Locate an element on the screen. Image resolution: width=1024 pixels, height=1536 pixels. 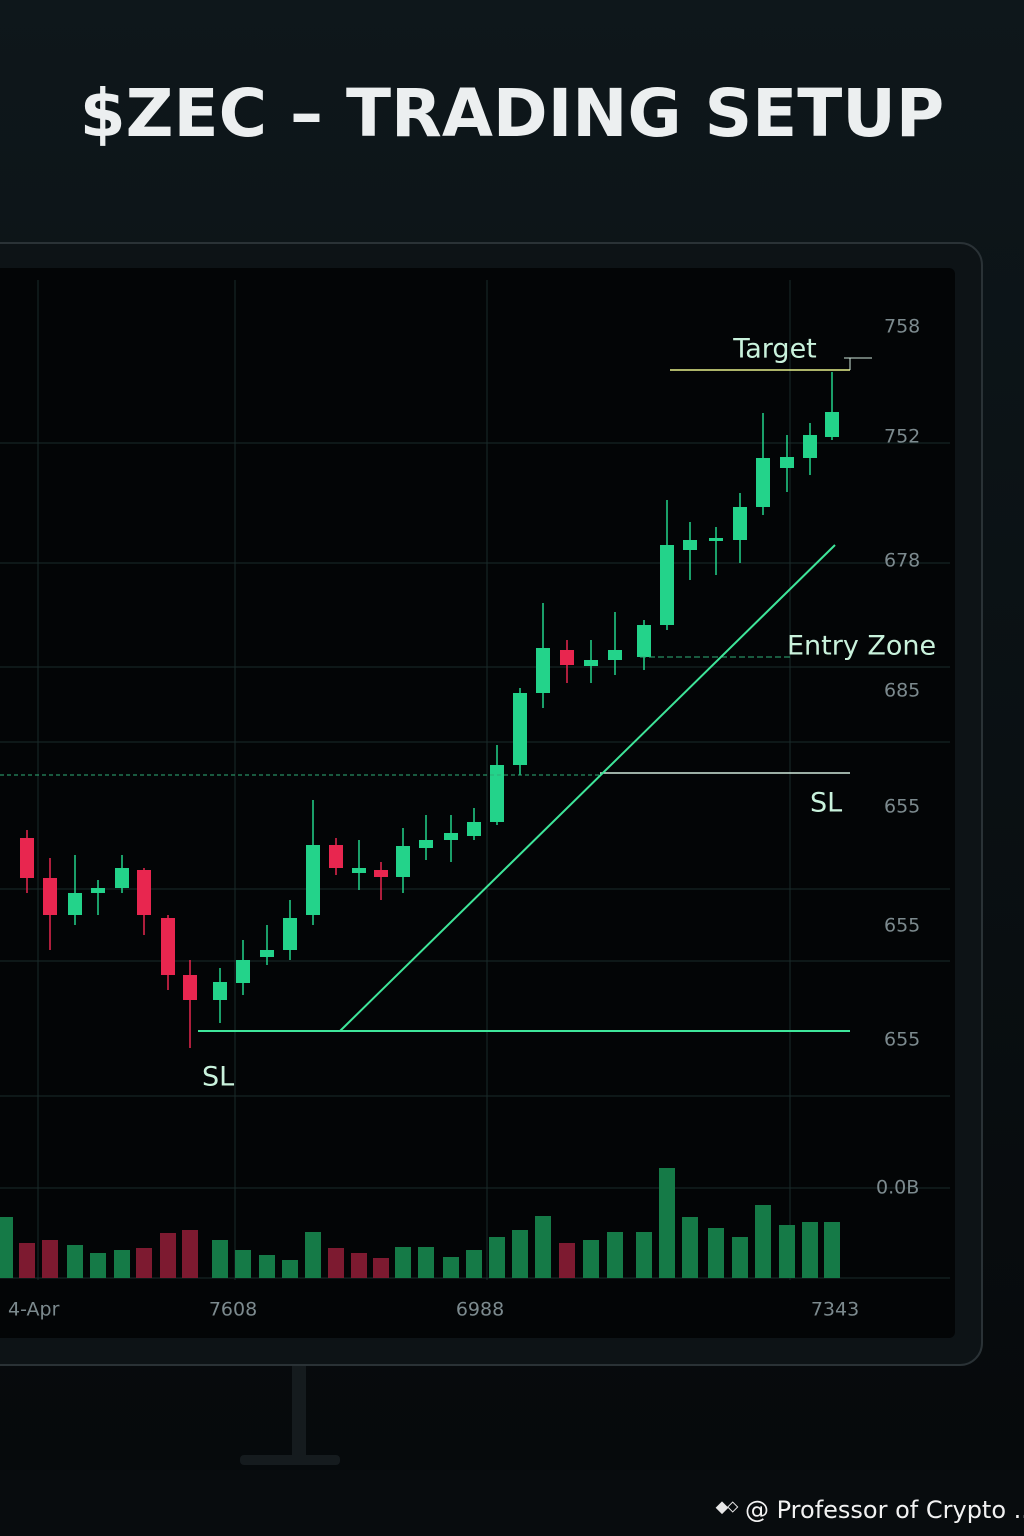
price-label: 678 is located at coordinates (902, 561).